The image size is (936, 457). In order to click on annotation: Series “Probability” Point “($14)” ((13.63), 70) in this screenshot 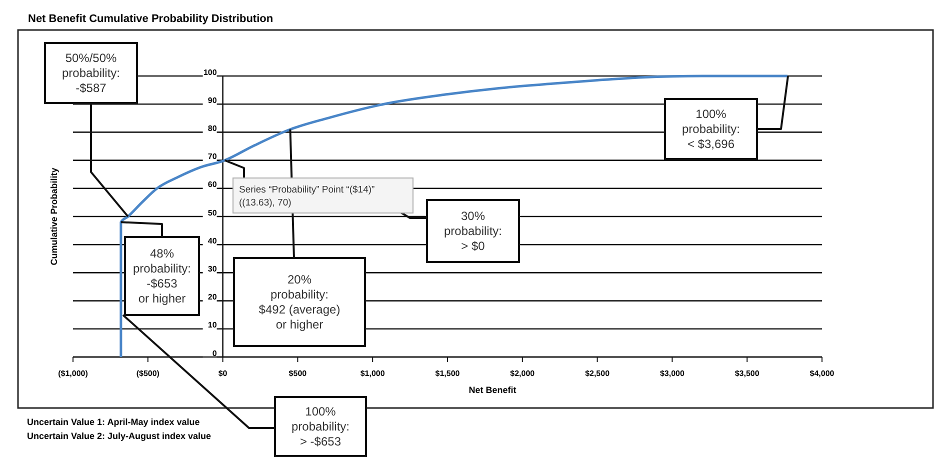, I will do `click(307, 196)`.